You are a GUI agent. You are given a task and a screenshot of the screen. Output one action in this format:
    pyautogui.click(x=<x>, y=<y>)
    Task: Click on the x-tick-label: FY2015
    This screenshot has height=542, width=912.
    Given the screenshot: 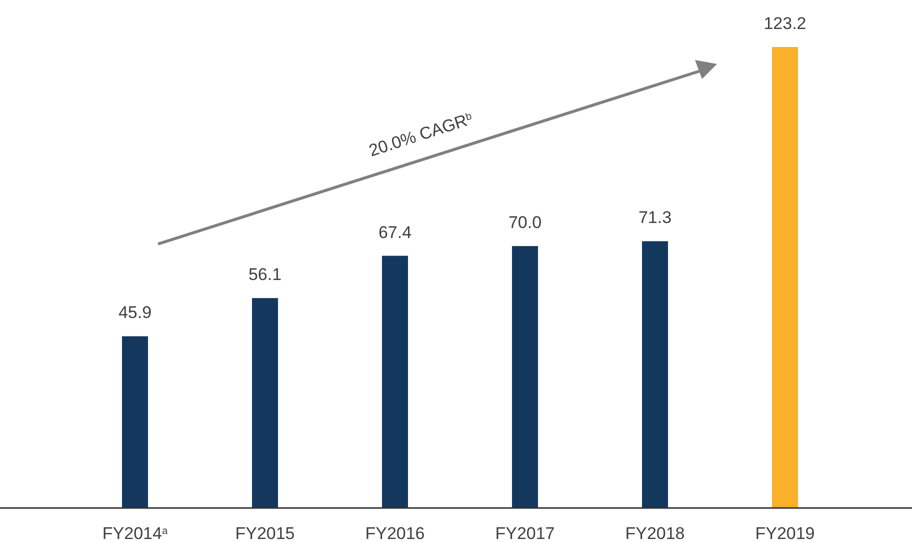 What is the action you would take?
    pyautogui.click(x=265, y=533)
    